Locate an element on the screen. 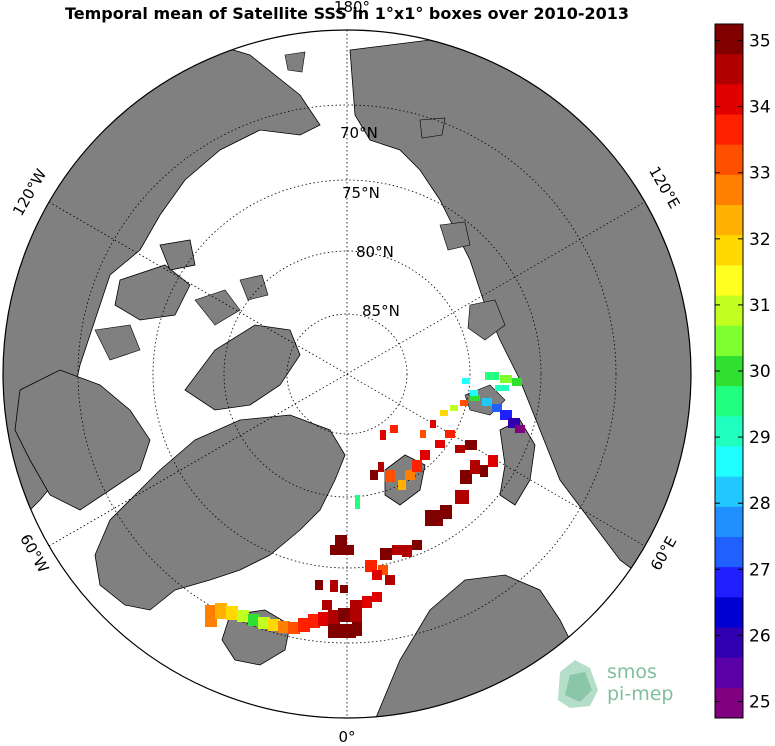 The width and height of the screenshot is (775, 746). lon-label-180: 180° is located at coordinates (352, 8).